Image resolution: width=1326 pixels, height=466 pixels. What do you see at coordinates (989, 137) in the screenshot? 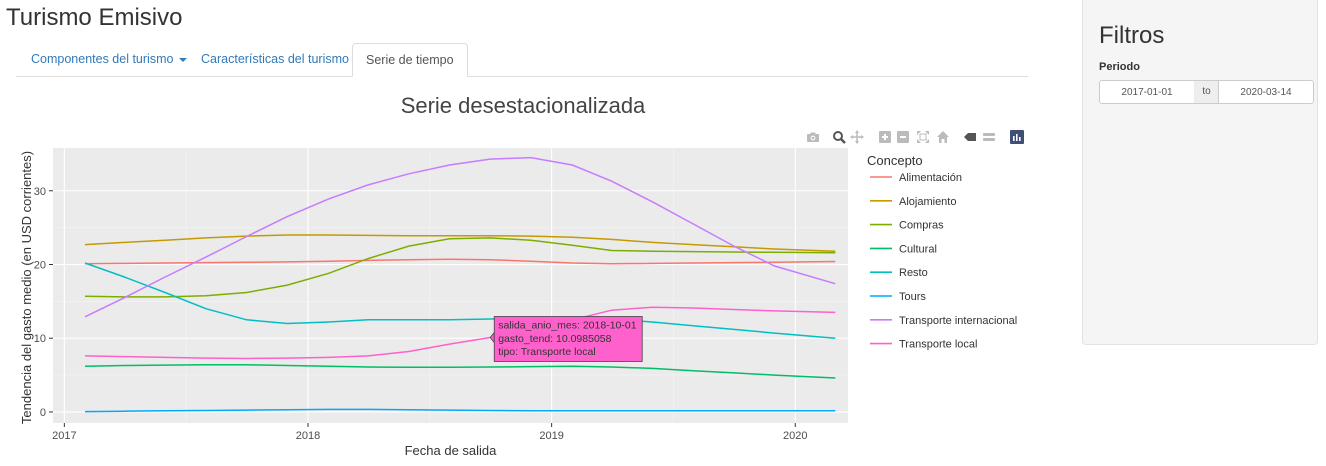
I see `hover-closest-icon` at bounding box center [989, 137].